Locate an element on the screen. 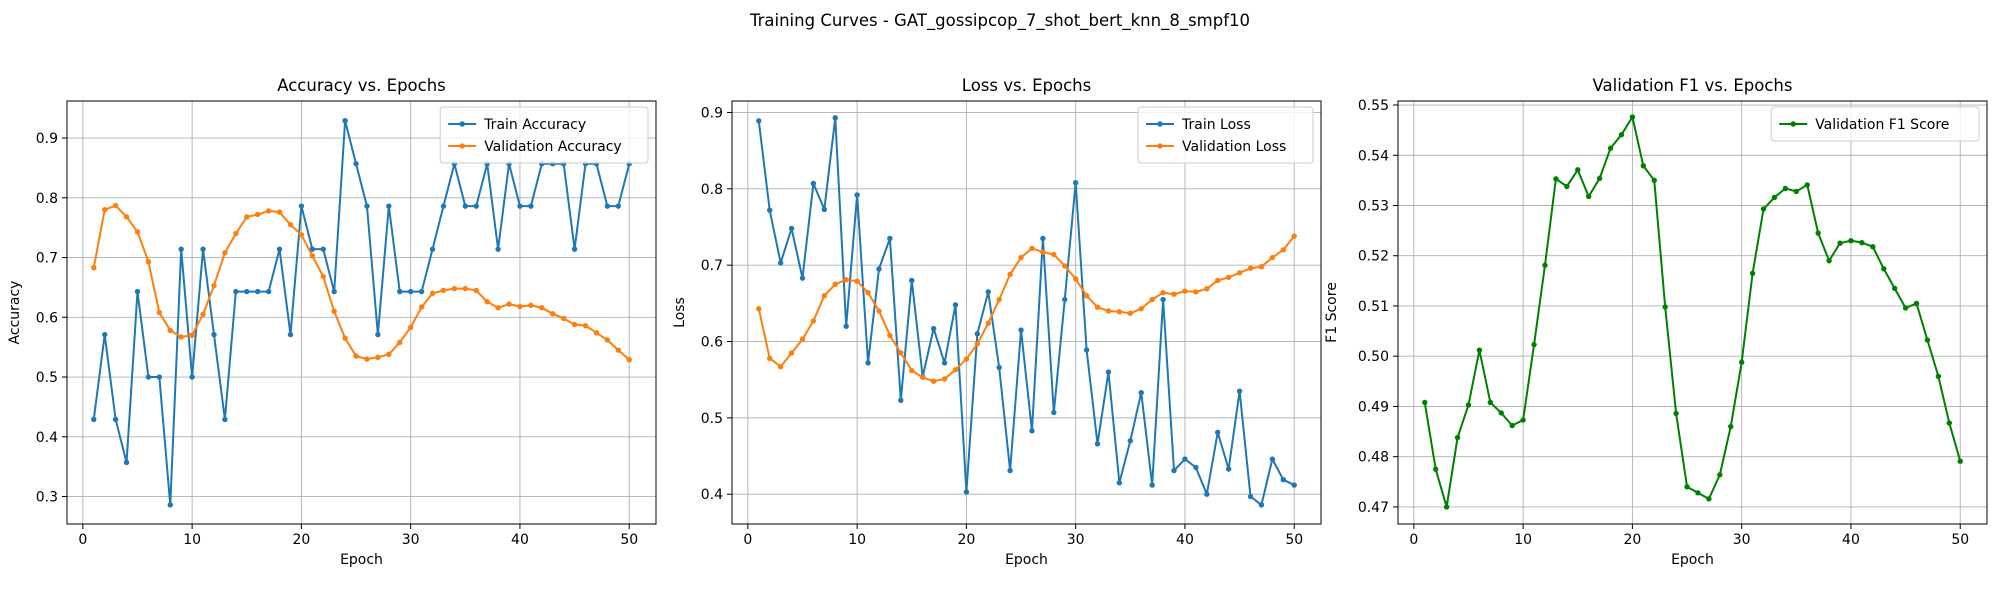  series-line-validation-accuracy is located at coordinates (361, 282).